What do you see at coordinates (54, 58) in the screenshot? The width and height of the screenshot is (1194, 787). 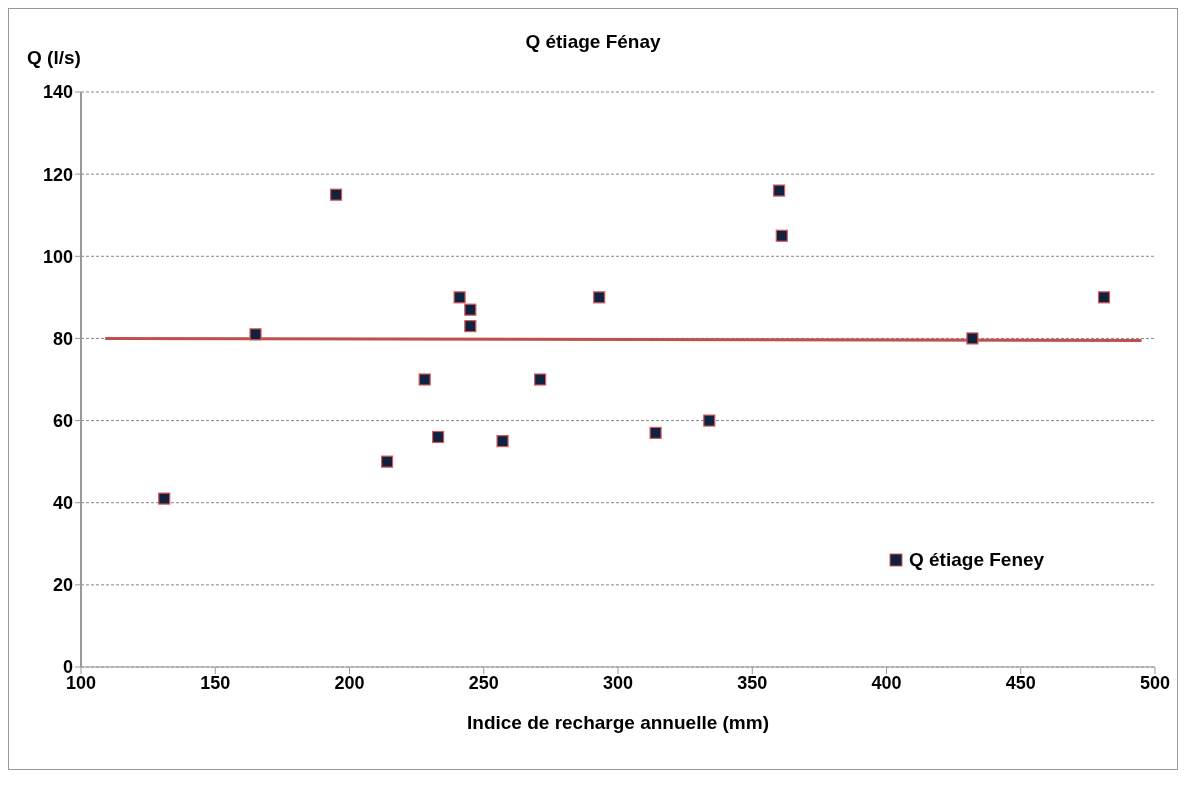 I see `y-axis-title: Q (l/s)` at bounding box center [54, 58].